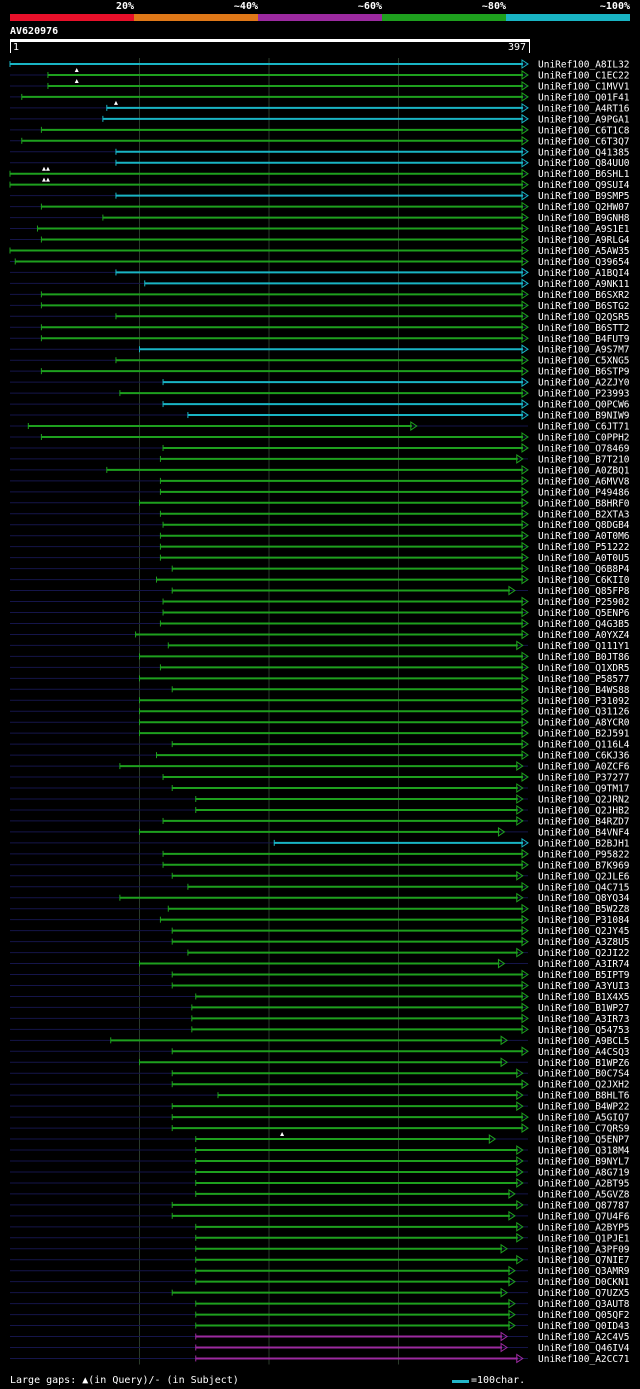 The width and height of the screenshot is (640, 1389). Describe the element at coordinates (124, 6) in the screenshot. I see `legend-label: 20%` at that location.